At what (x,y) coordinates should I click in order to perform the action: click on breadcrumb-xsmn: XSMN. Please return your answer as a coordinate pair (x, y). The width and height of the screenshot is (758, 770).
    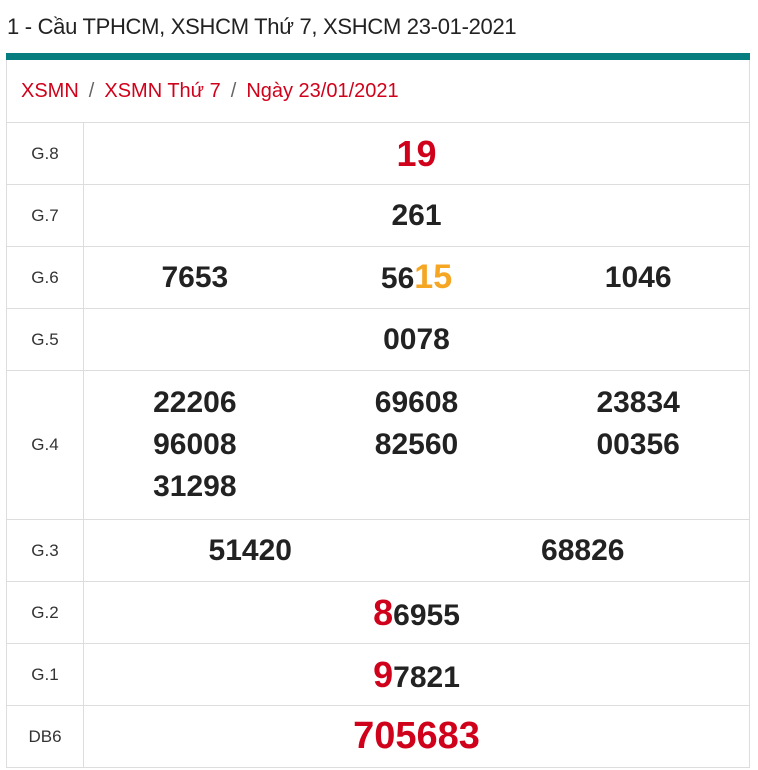
    Looking at the image, I should click on (50, 90).